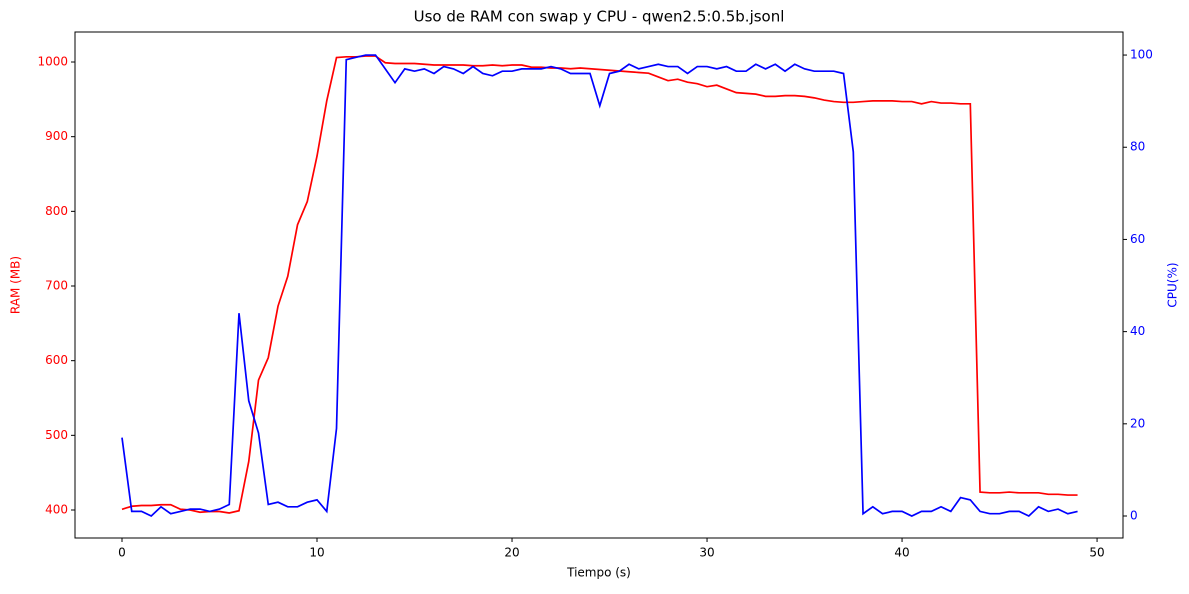 This screenshot has height=594, width=1189. I want to click on y2-tick-label: 60, so click(1137, 239).